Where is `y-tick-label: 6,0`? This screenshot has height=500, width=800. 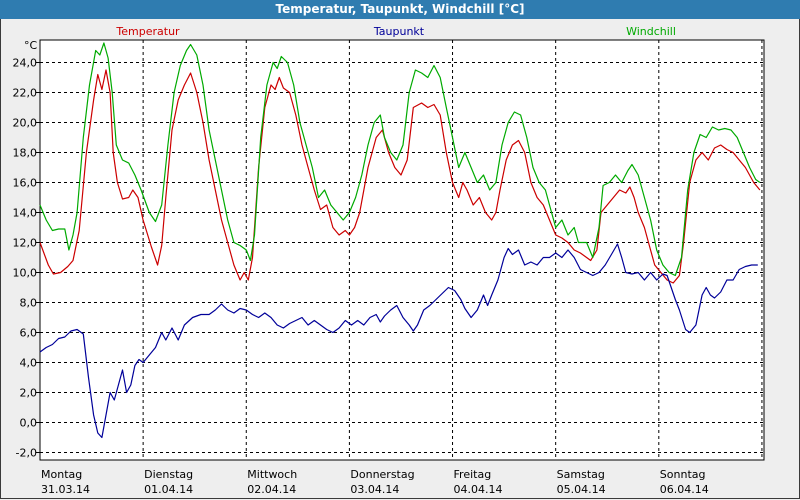
y-tick-label: 6,0 is located at coordinates (29, 333).